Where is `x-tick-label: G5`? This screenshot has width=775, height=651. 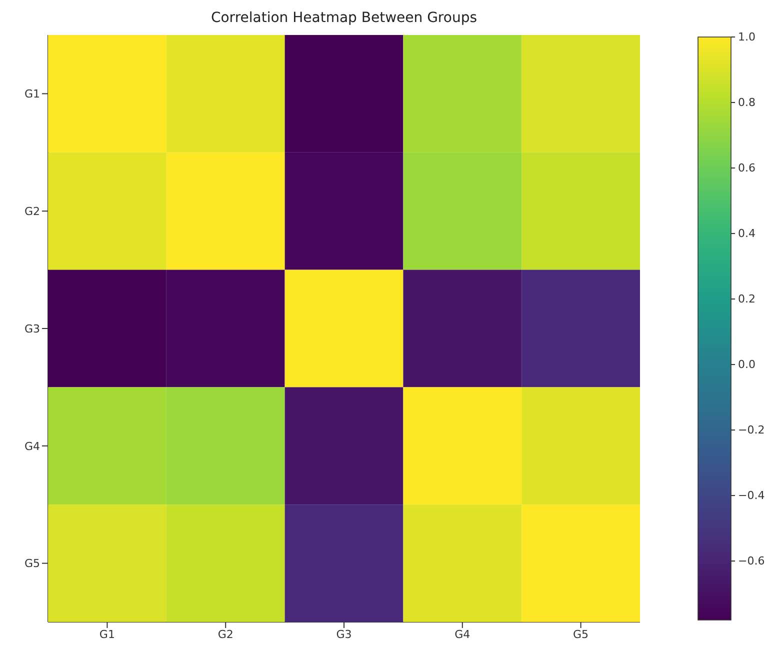
x-tick-label: G5 is located at coordinates (581, 634).